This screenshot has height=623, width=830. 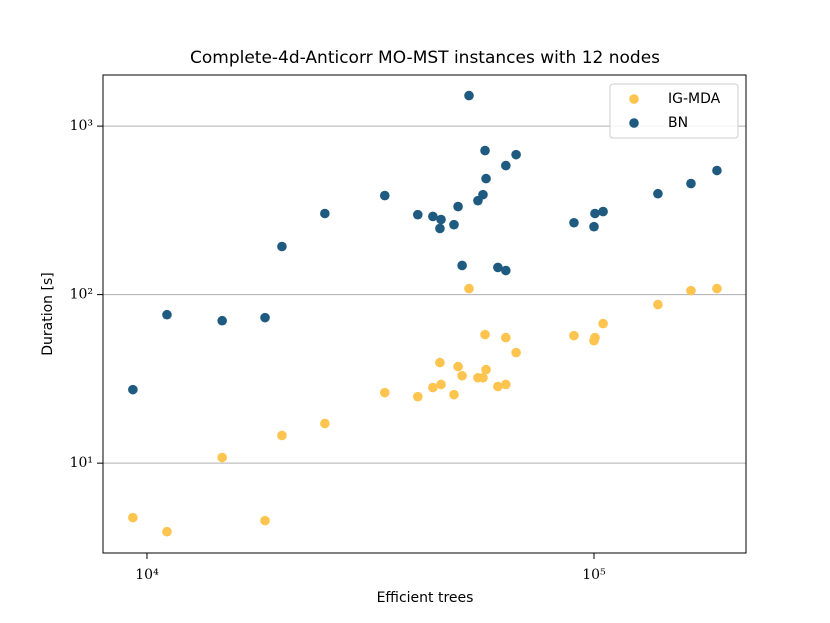 I want to click on legend-box, so click(x=674, y=111).